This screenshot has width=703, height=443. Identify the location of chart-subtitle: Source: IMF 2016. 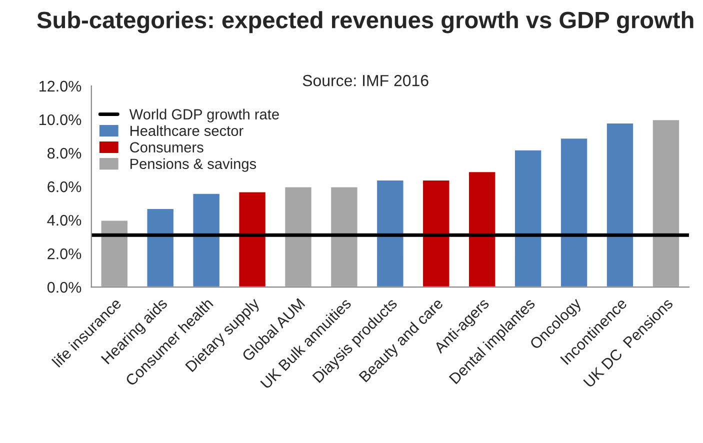
(365, 80).